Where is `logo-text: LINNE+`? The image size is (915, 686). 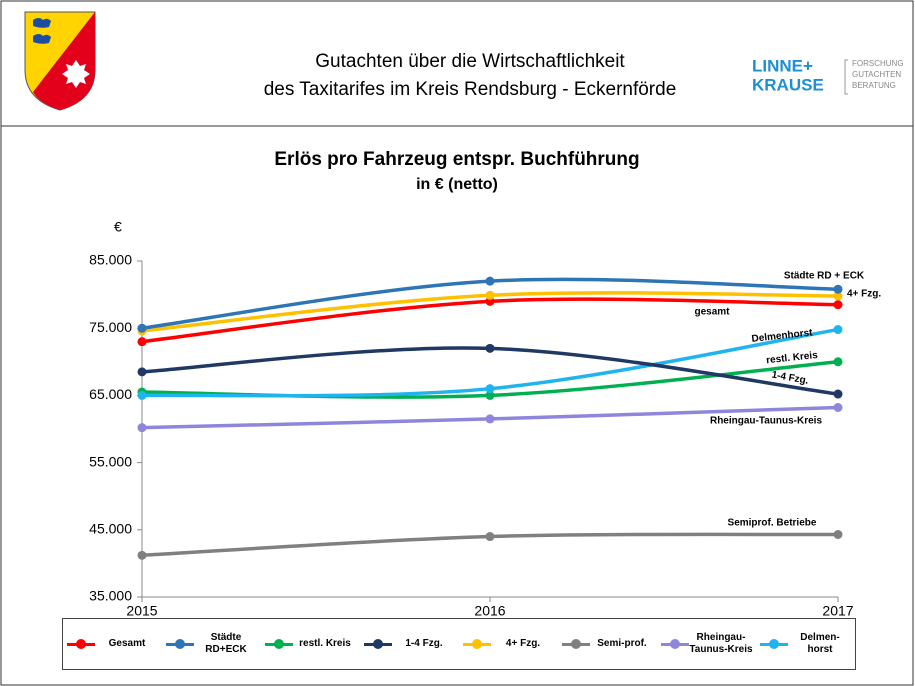
logo-text: LINNE+ is located at coordinates (782, 65).